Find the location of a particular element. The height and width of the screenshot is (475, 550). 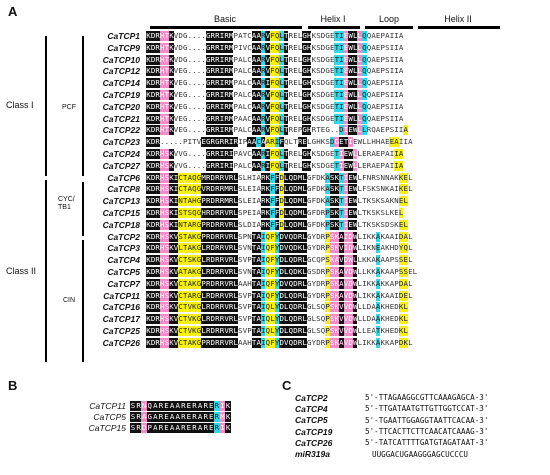

gene-name: CaTCP14 is located at coordinates (121, 83).